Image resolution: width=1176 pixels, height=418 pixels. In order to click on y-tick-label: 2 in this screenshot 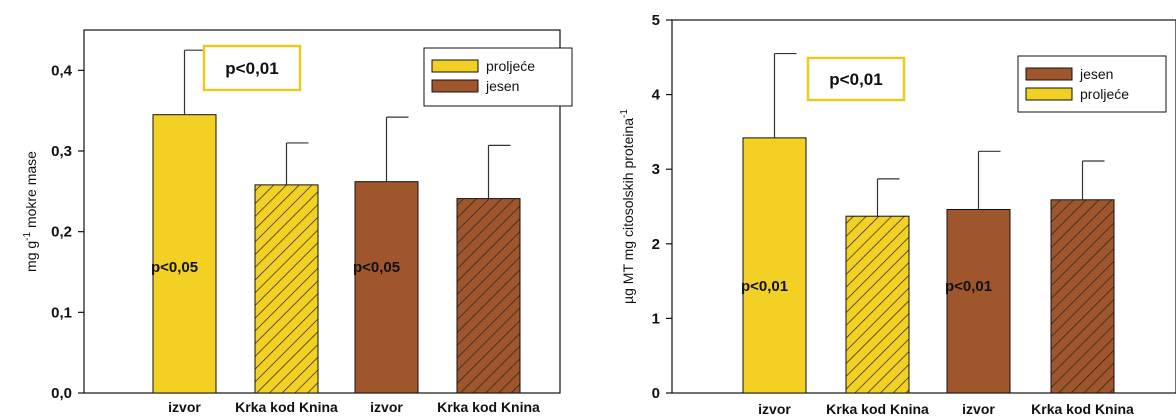, I will do `click(656, 244)`.